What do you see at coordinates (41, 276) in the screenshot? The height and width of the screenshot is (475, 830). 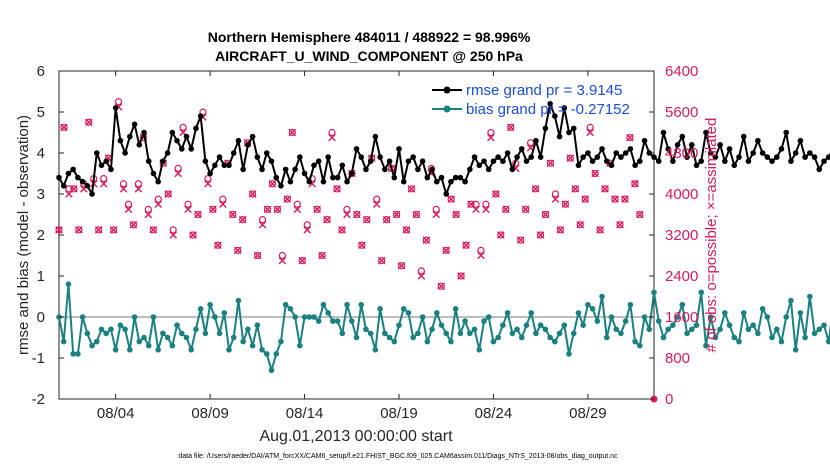 I see `left-y-tick-label: 1` at bounding box center [41, 276].